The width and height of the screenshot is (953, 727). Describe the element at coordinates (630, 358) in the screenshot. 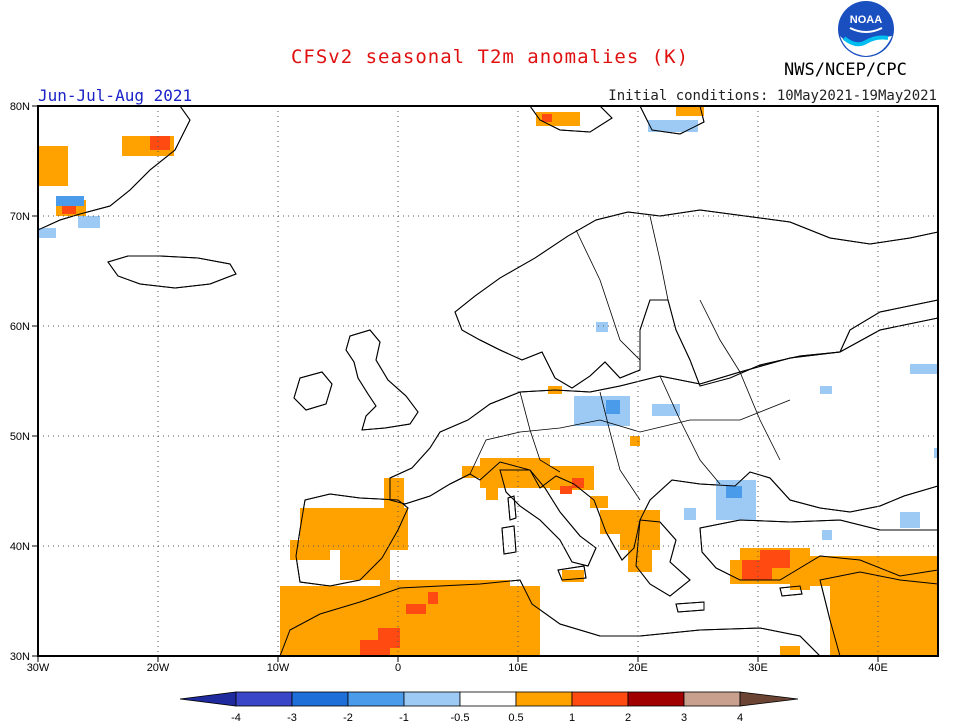

I see `country-borders` at that location.